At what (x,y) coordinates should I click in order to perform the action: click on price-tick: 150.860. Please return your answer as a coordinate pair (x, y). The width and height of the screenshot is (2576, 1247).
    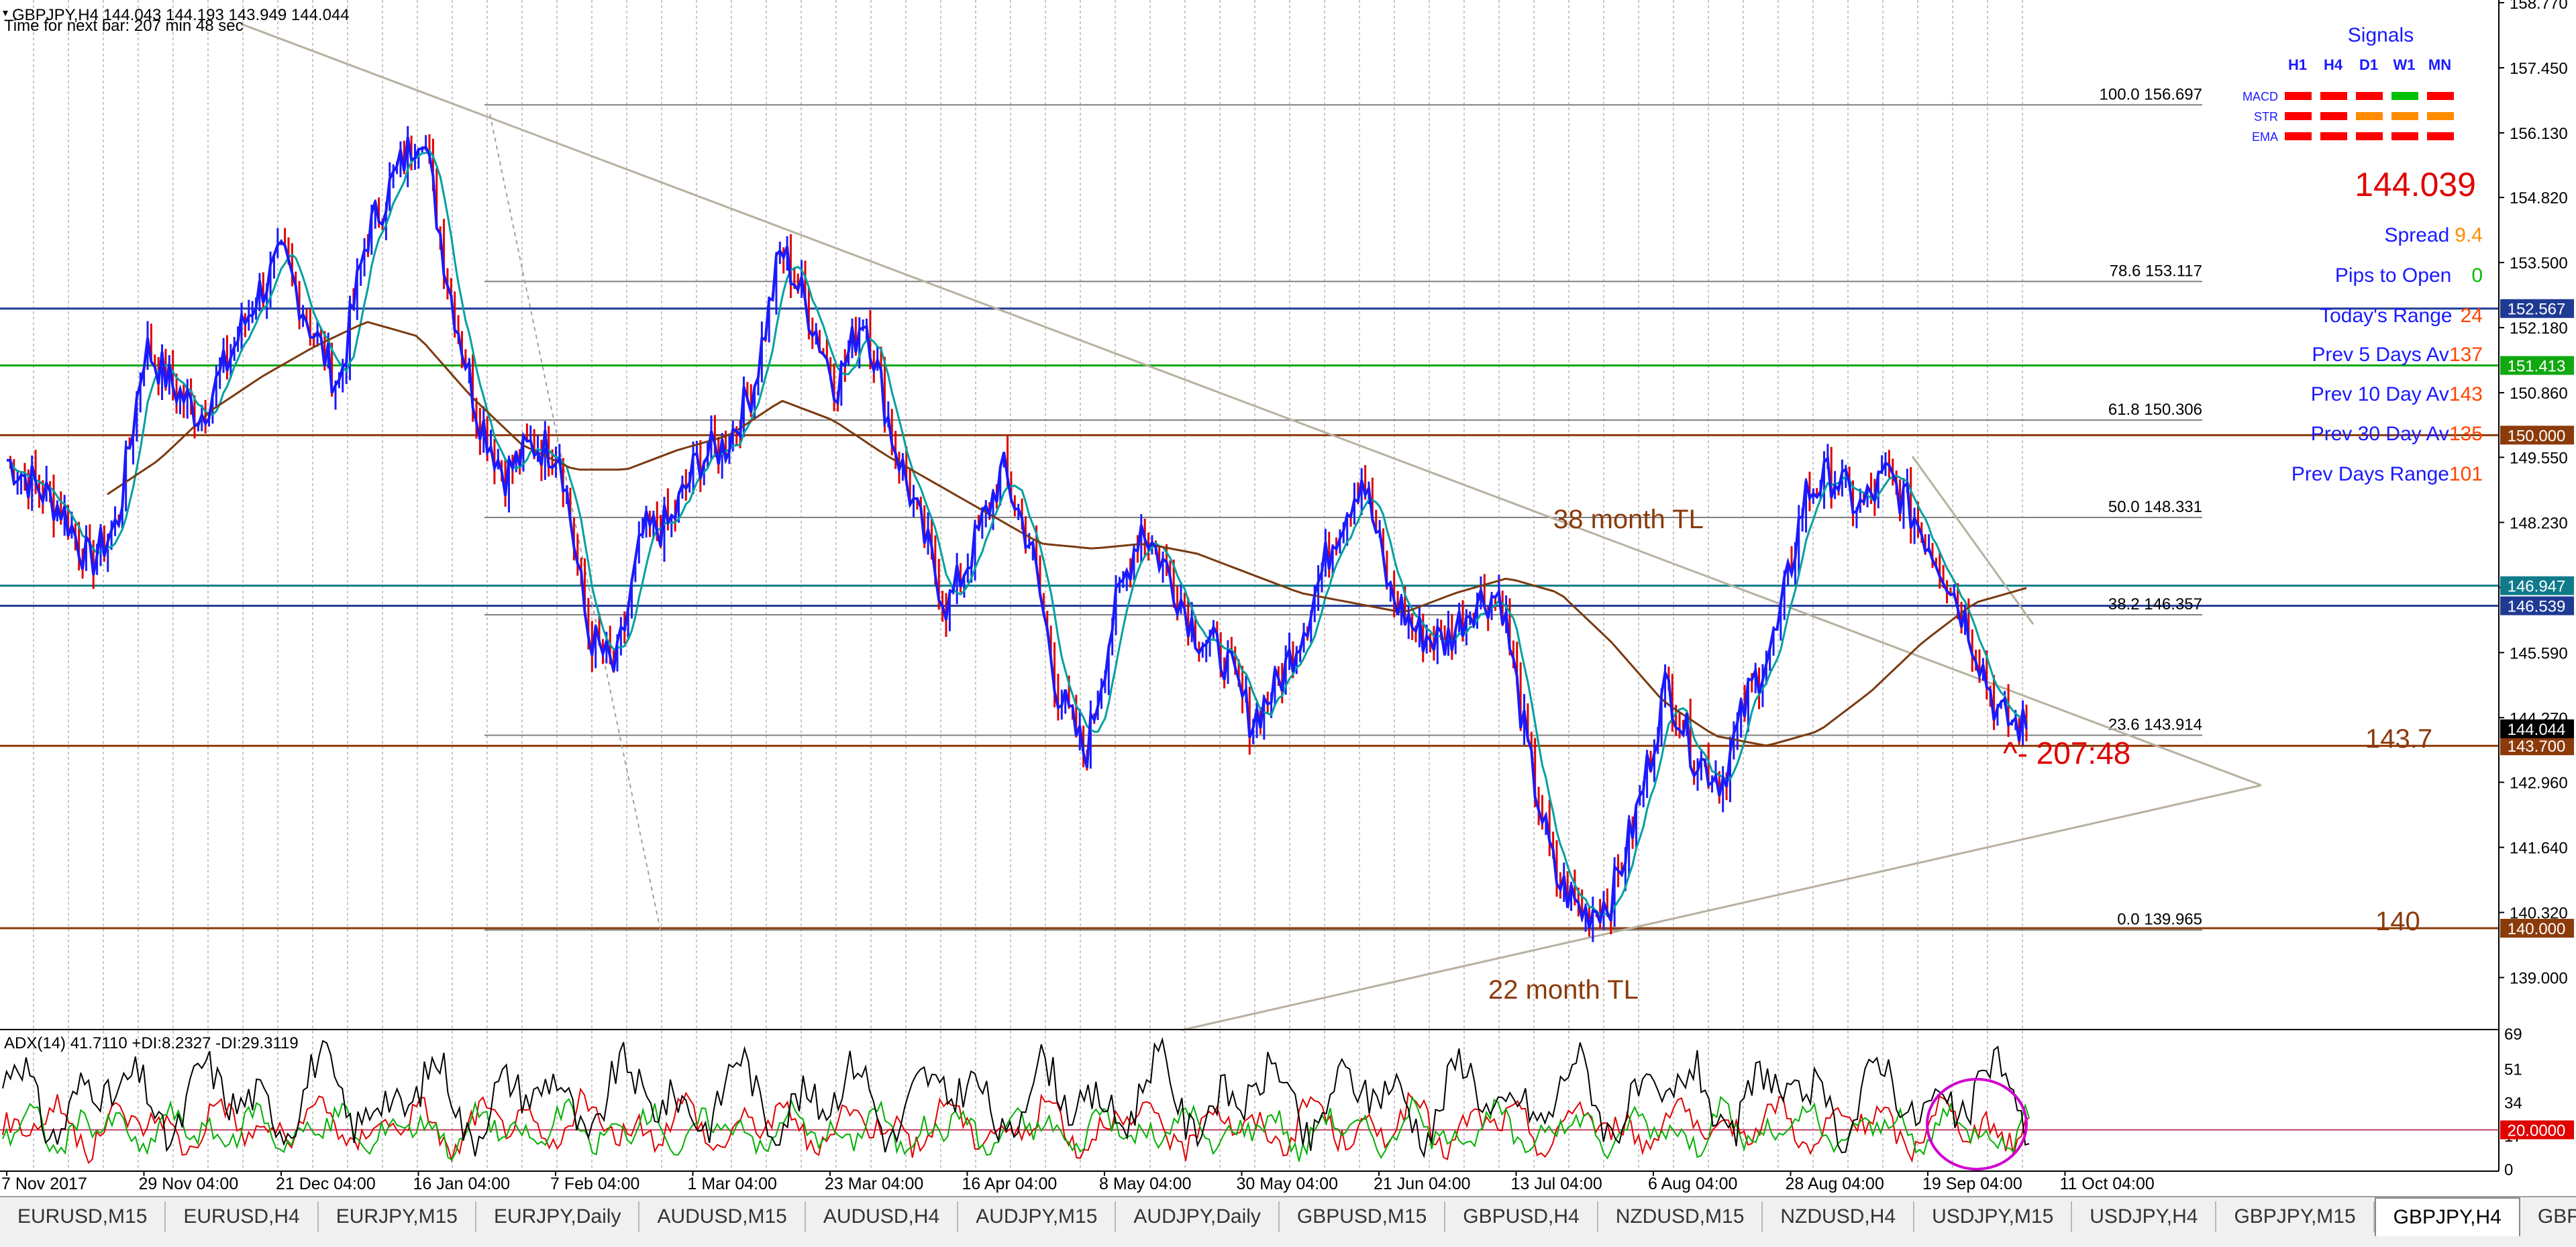
    Looking at the image, I should click on (2539, 394).